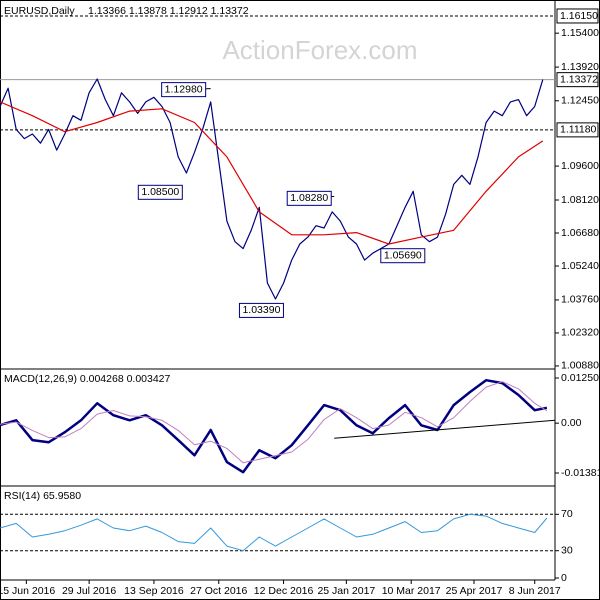 Image resolution: width=600 pixels, height=600 pixels. Describe the element at coordinates (580, 473) in the screenshot. I see `y-tick-label: -0.013813` at that location.